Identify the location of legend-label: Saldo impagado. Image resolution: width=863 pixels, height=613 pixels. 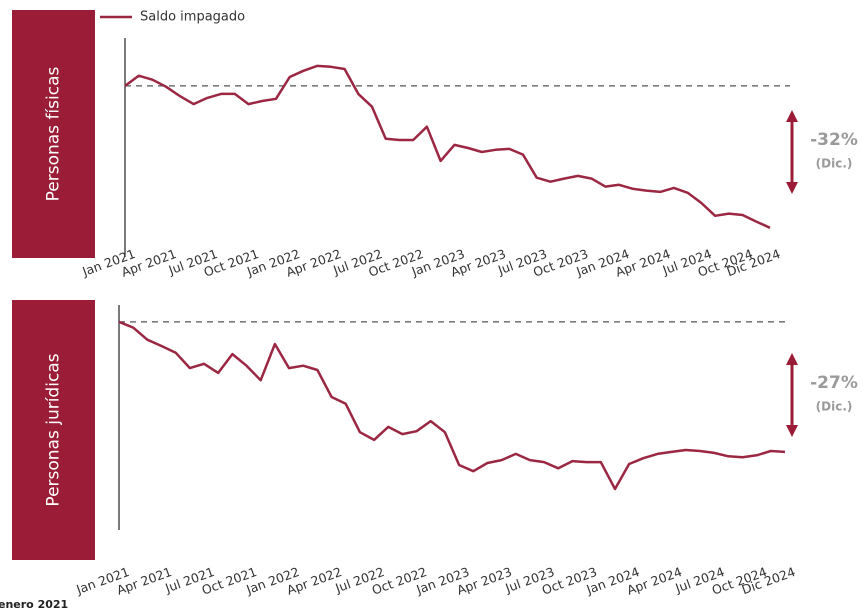
(192, 17).